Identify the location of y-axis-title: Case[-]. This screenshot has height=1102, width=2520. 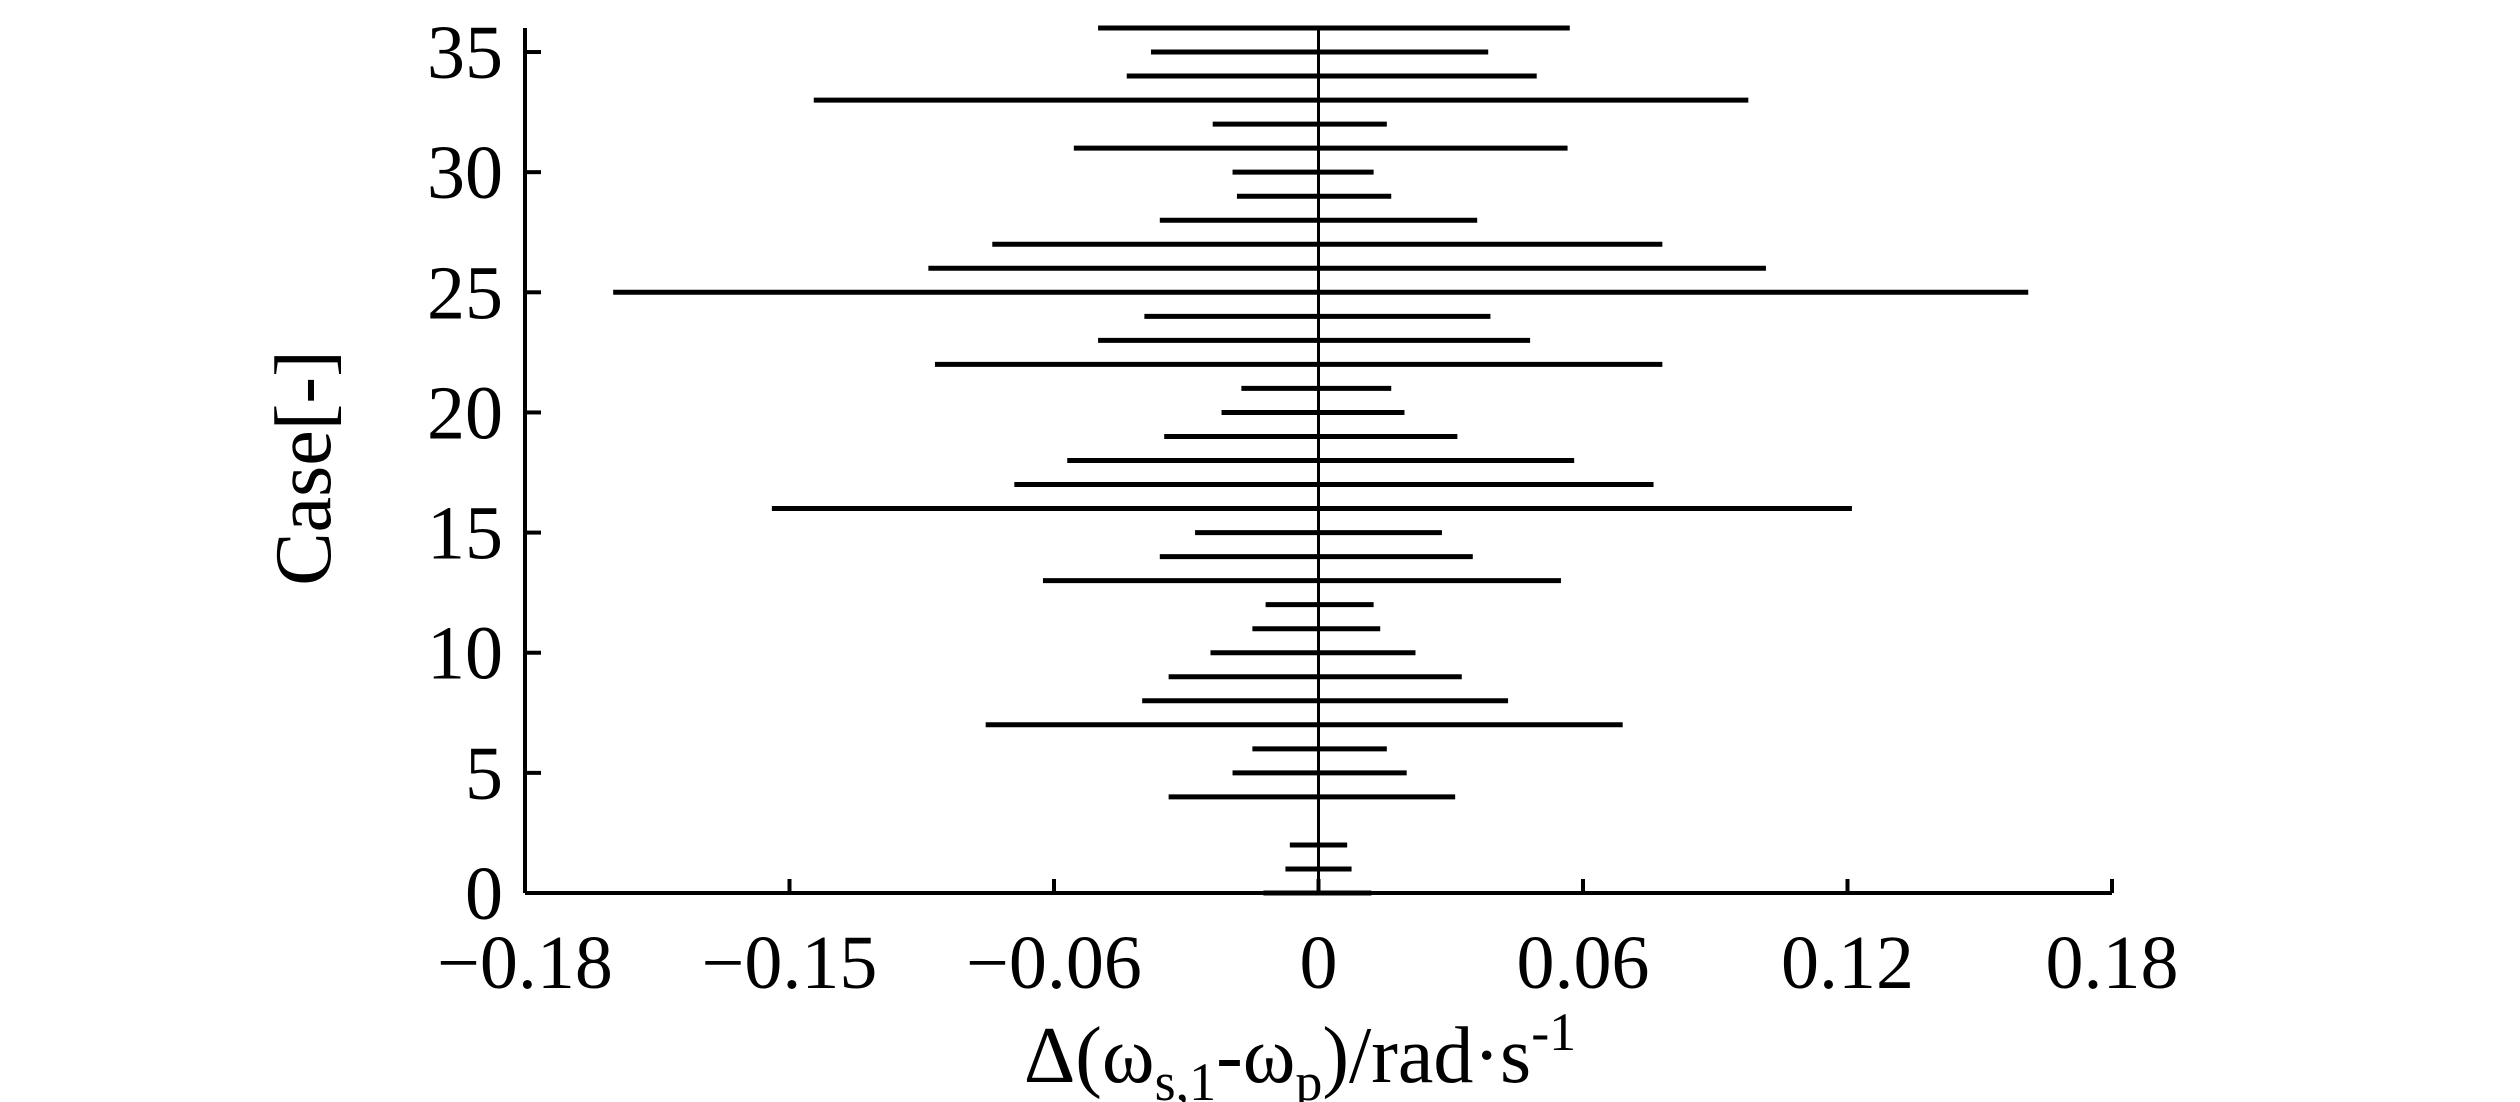
(304, 467).